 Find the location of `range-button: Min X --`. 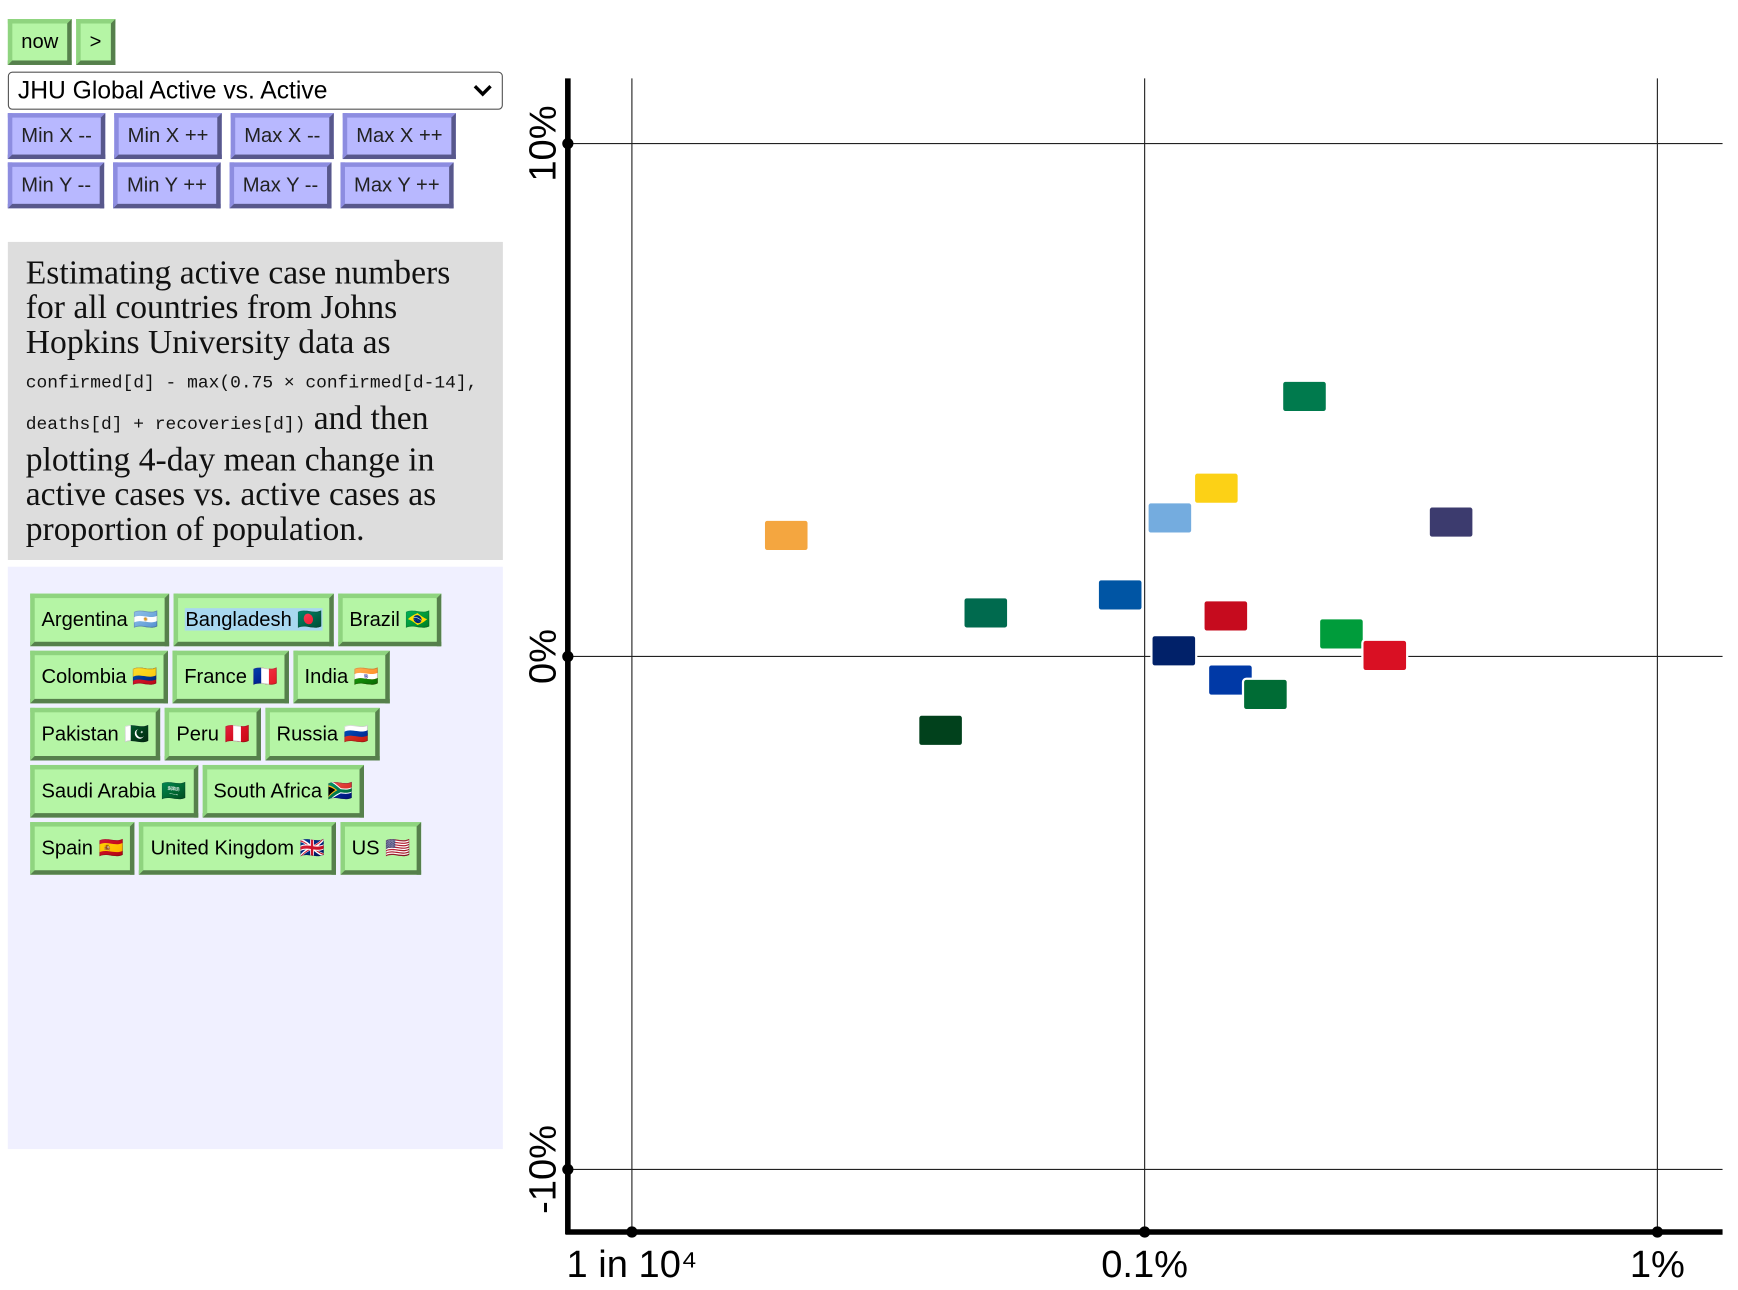

range-button: Min X -- is located at coordinates (56, 136).